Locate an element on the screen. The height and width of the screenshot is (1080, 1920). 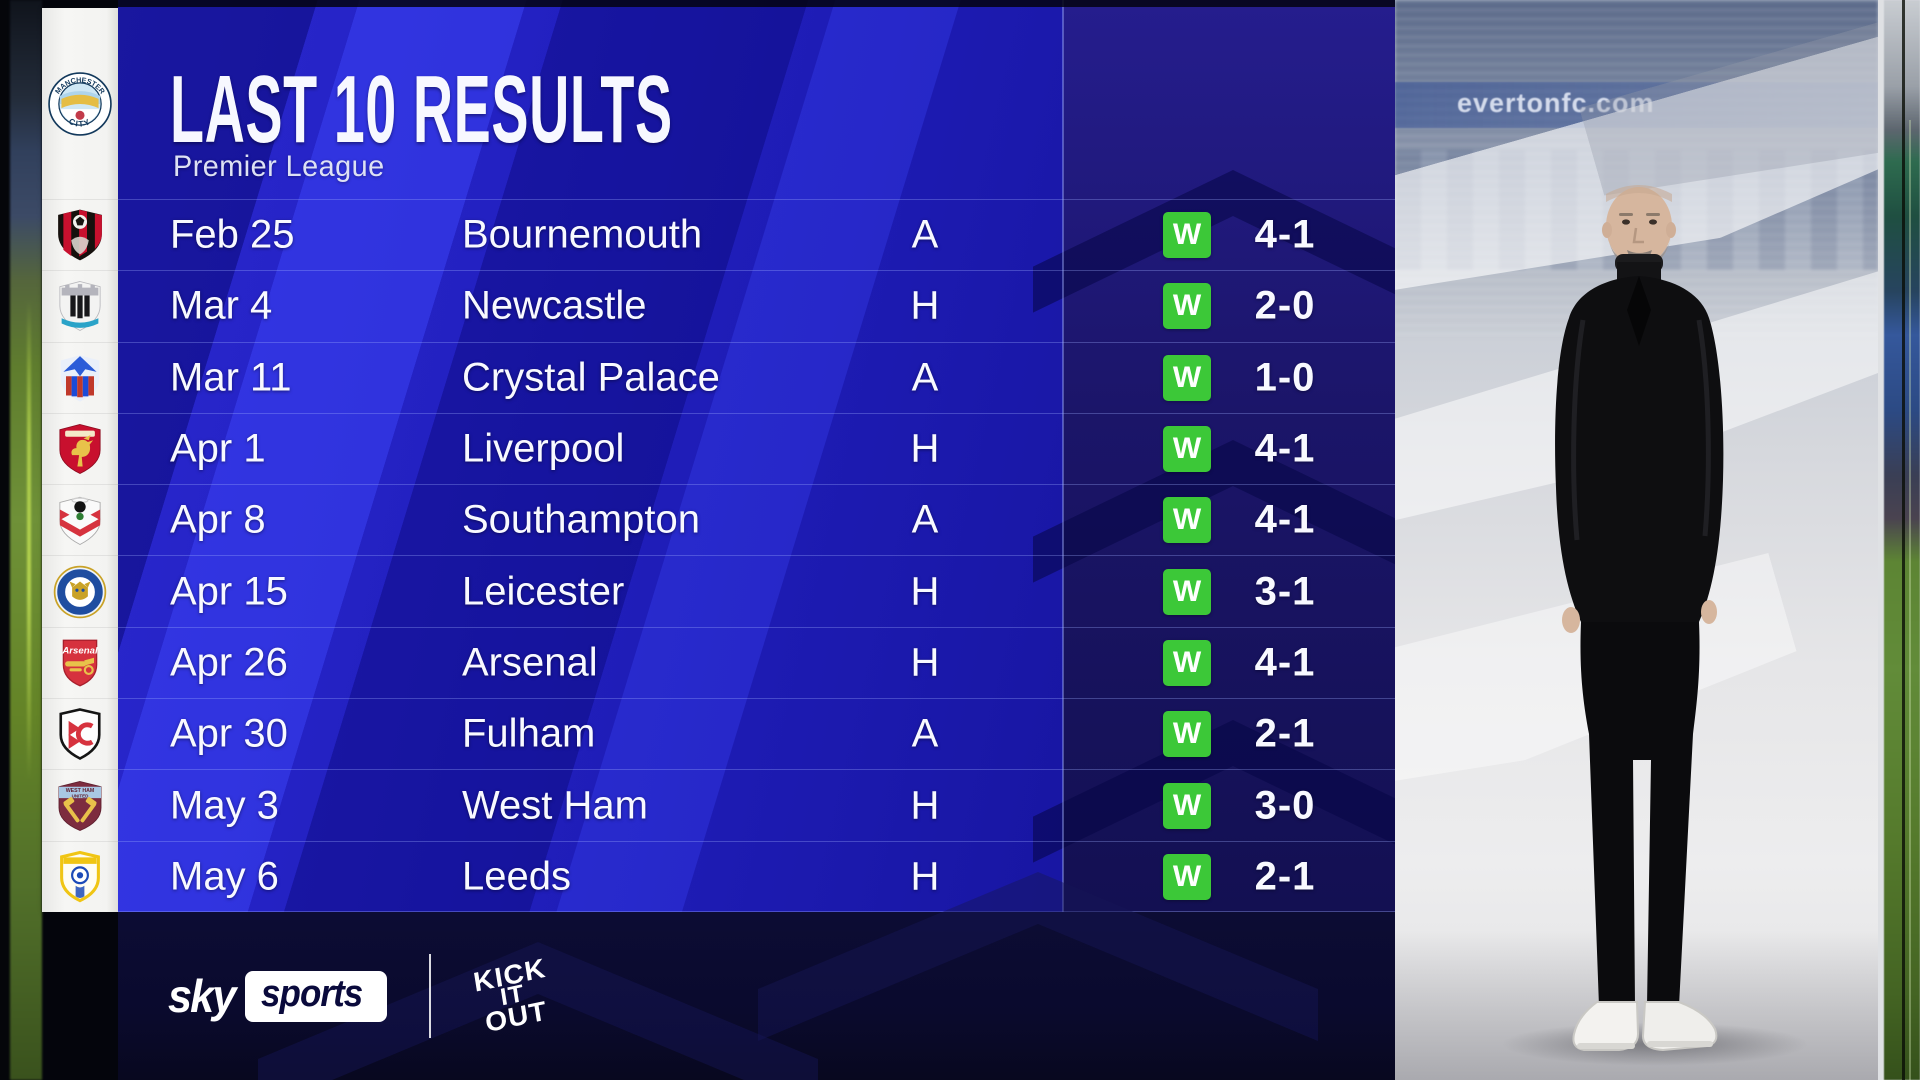
result-date: Apr 30 is located at coordinates (229, 733).